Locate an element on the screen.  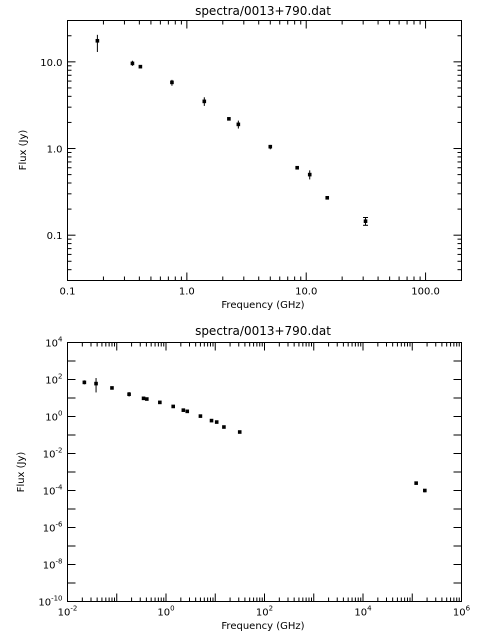
bottom-y-tick-label: 10⁻² is located at coordinates (53, 454).